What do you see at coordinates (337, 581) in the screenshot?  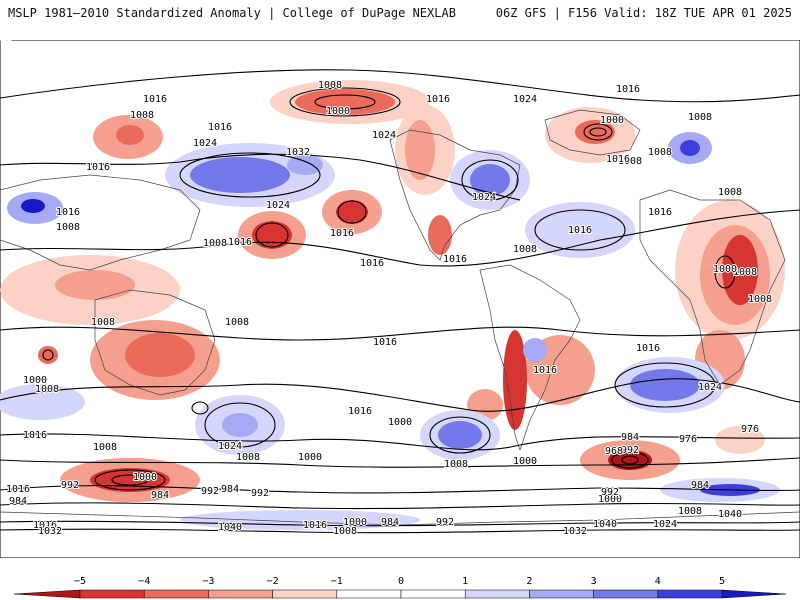 I see `colorbar-tick-label: −1` at bounding box center [337, 581].